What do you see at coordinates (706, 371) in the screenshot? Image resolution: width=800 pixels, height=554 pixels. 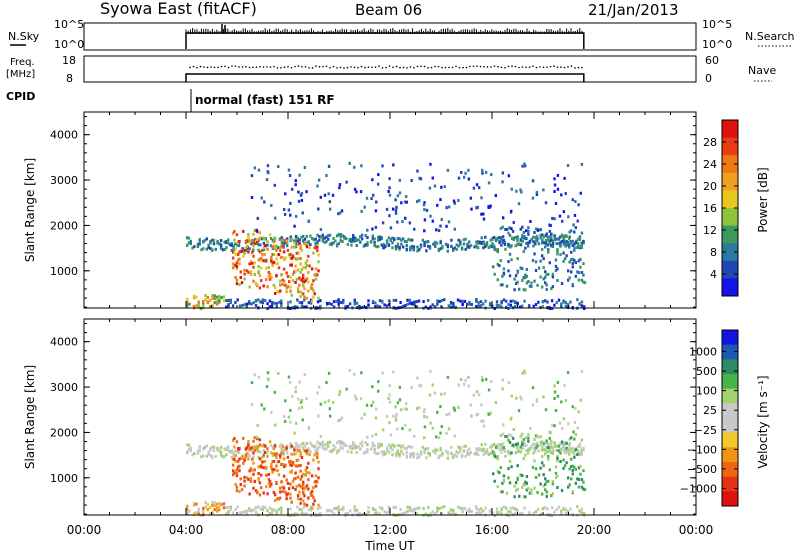 I see `velocity-cbar-tick: 500` at bounding box center [706, 371].